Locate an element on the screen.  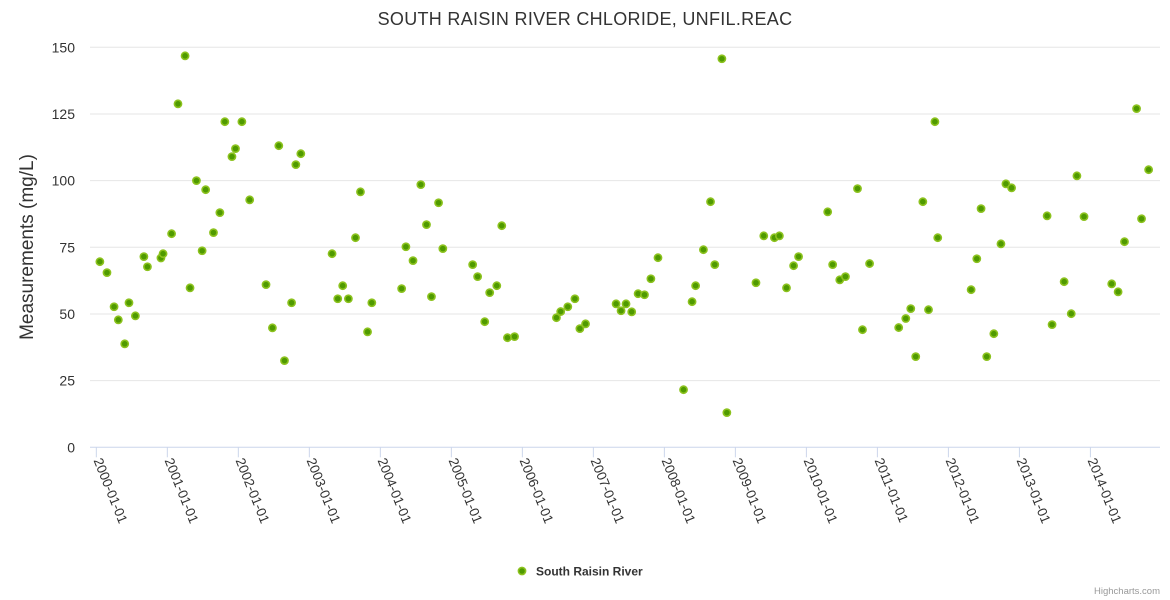
legend-item: South Raisin River is located at coordinates (580, 572).